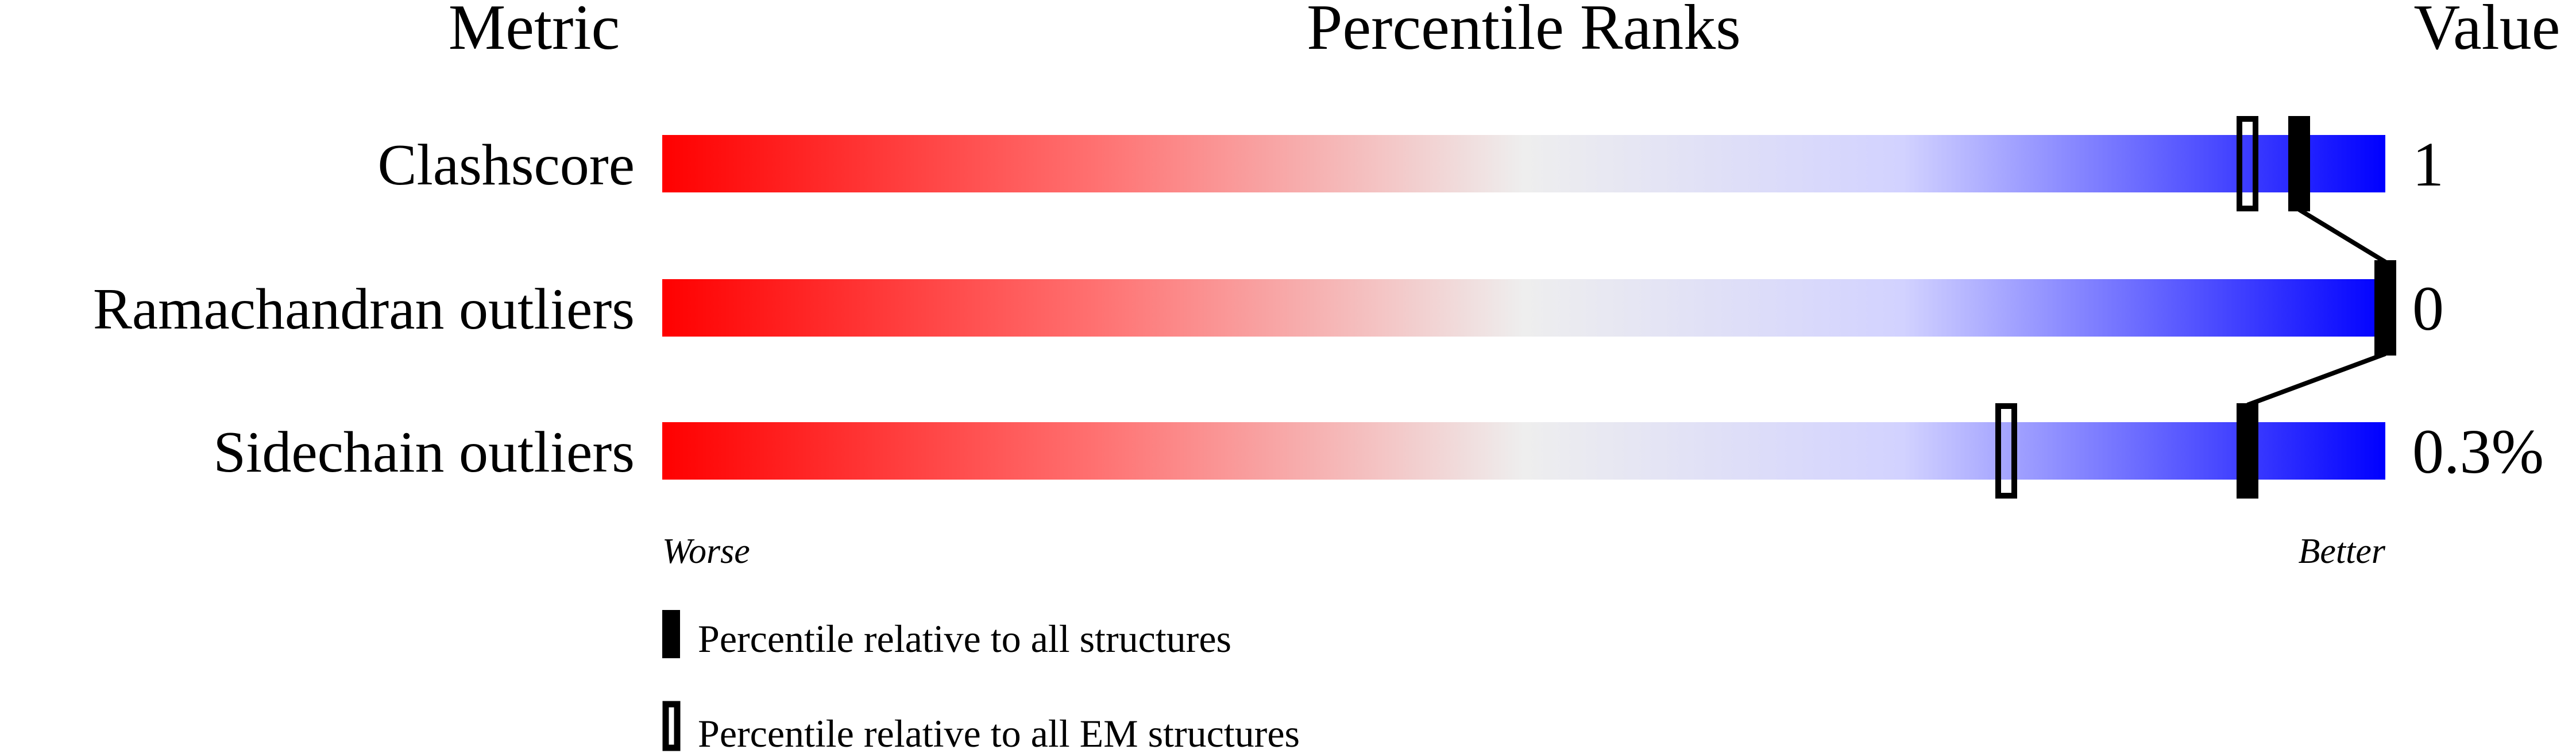 The image size is (2576, 753). I want to click on legend-label-em: Percentile relative to all EM structures, so click(999, 733).